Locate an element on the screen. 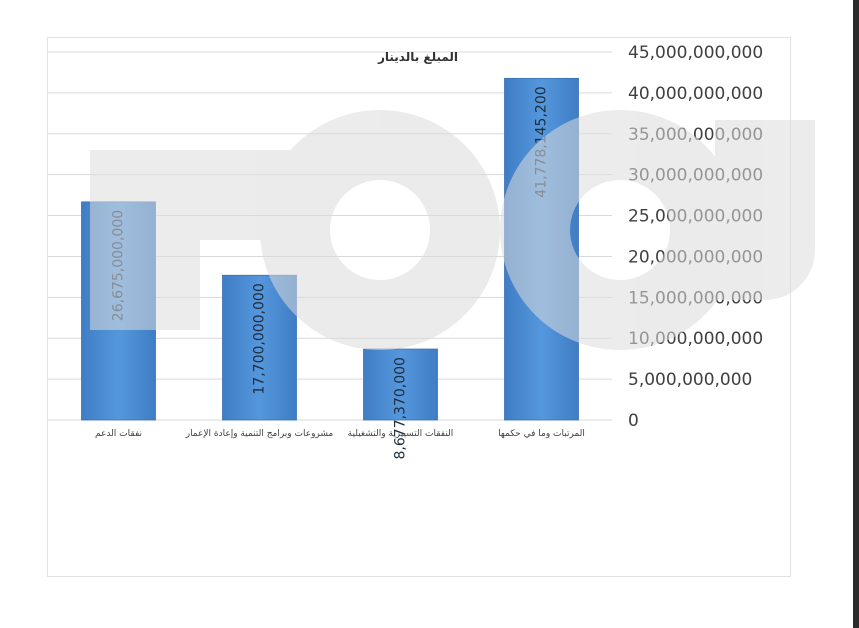 The height and width of the screenshot is (628, 859). x-tick-label: المرتبات وما في حكمها is located at coordinates (541, 434).